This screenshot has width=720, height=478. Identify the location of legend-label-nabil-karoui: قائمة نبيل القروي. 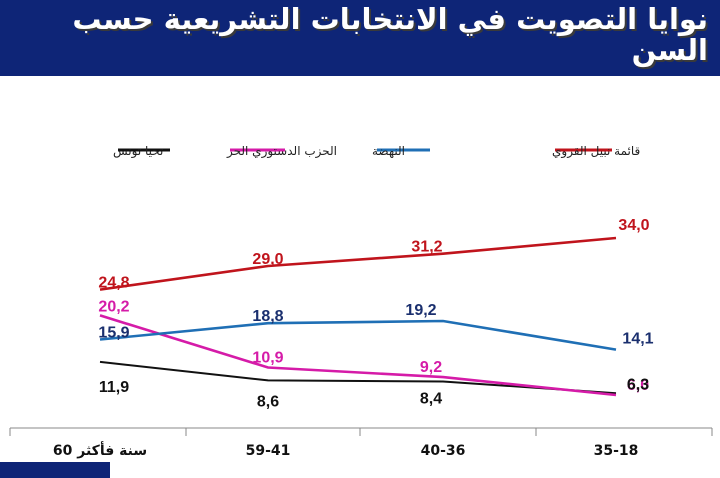
(596, 151).